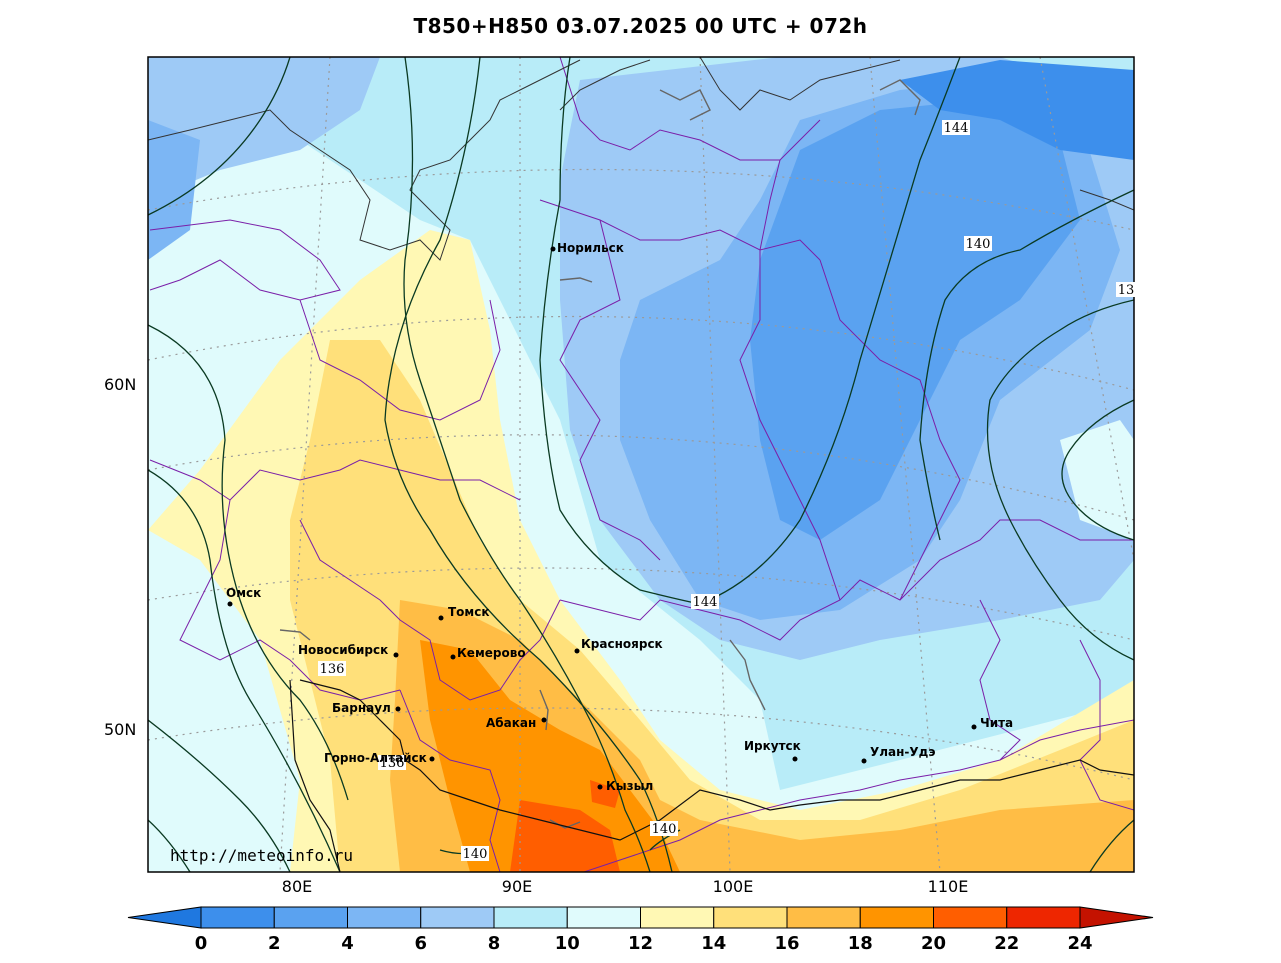 The image size is (1281, 963). I want to click on lon-label-80e: 80E, so click(297, 886).